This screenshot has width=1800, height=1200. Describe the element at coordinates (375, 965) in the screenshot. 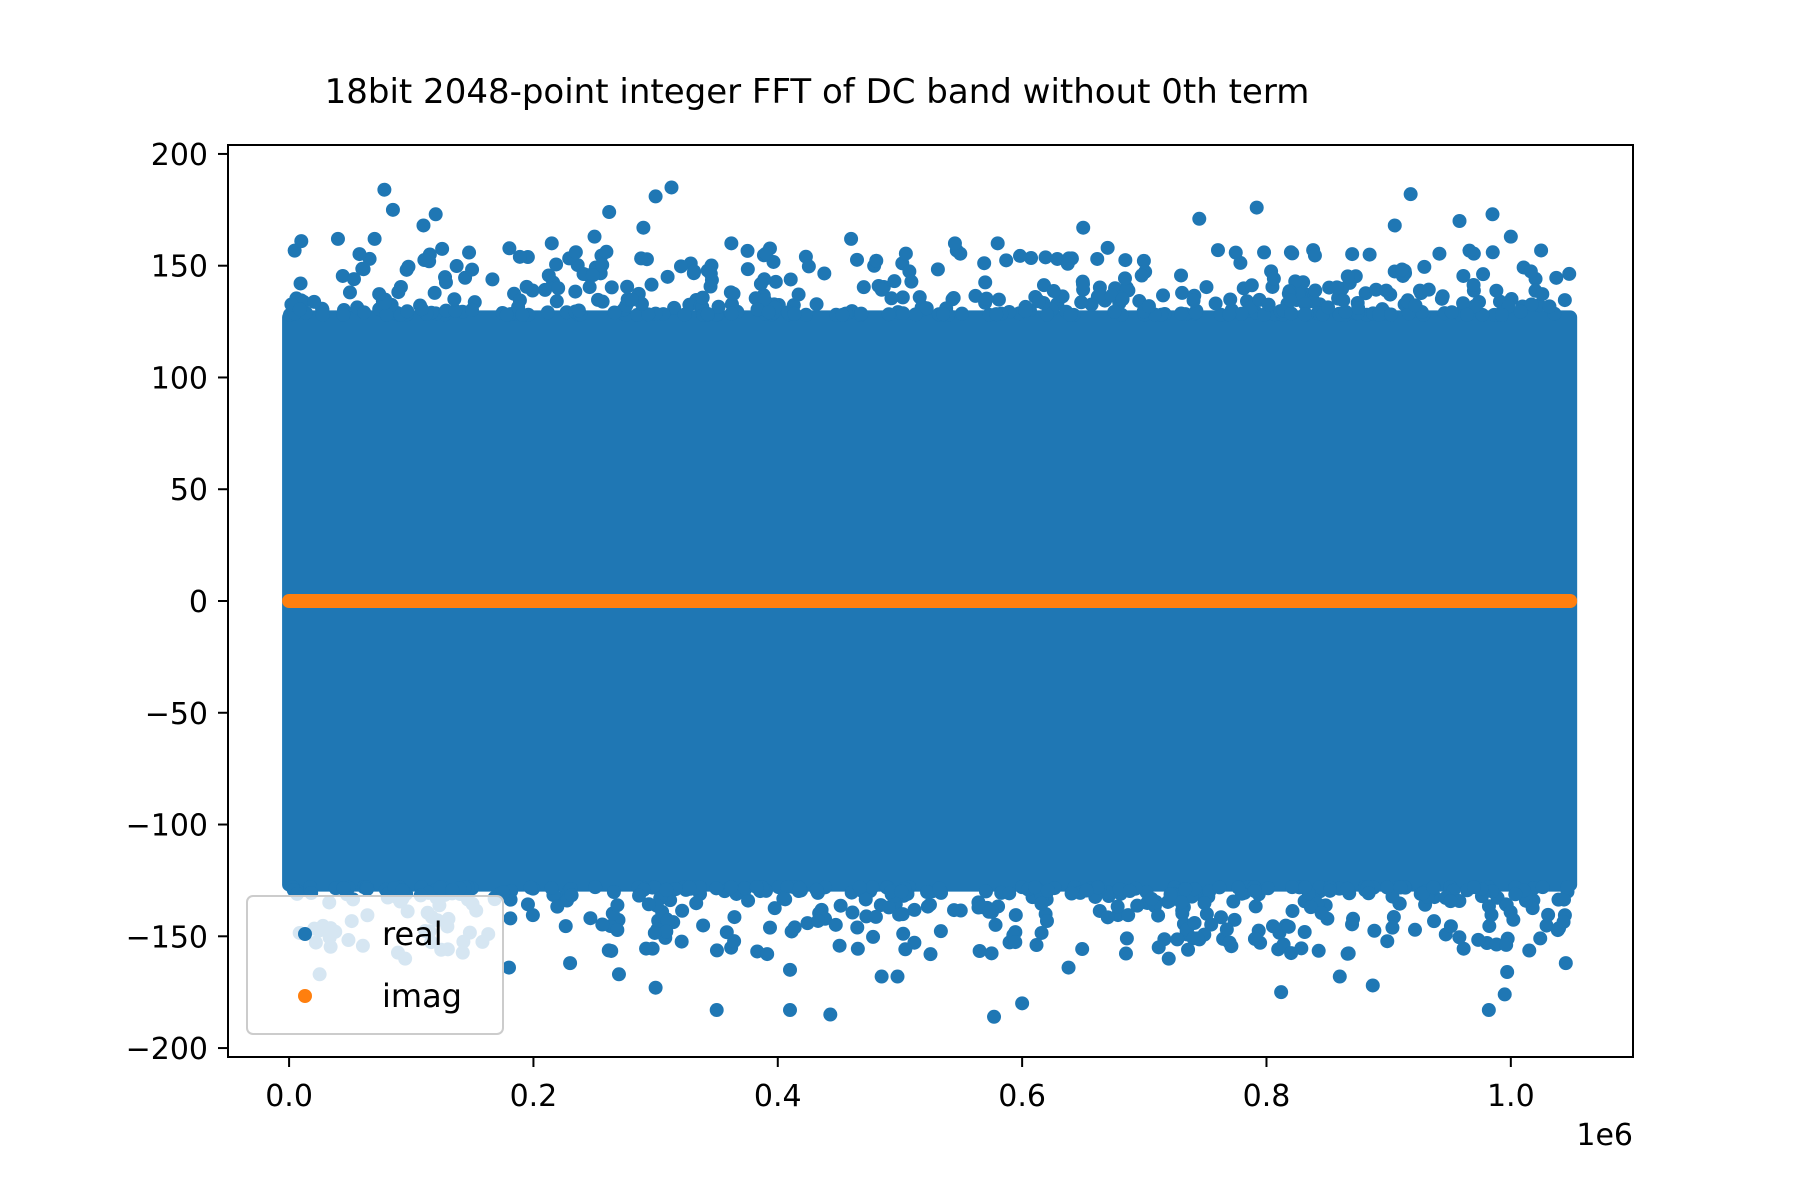

I see `legend: real imag` at that location.